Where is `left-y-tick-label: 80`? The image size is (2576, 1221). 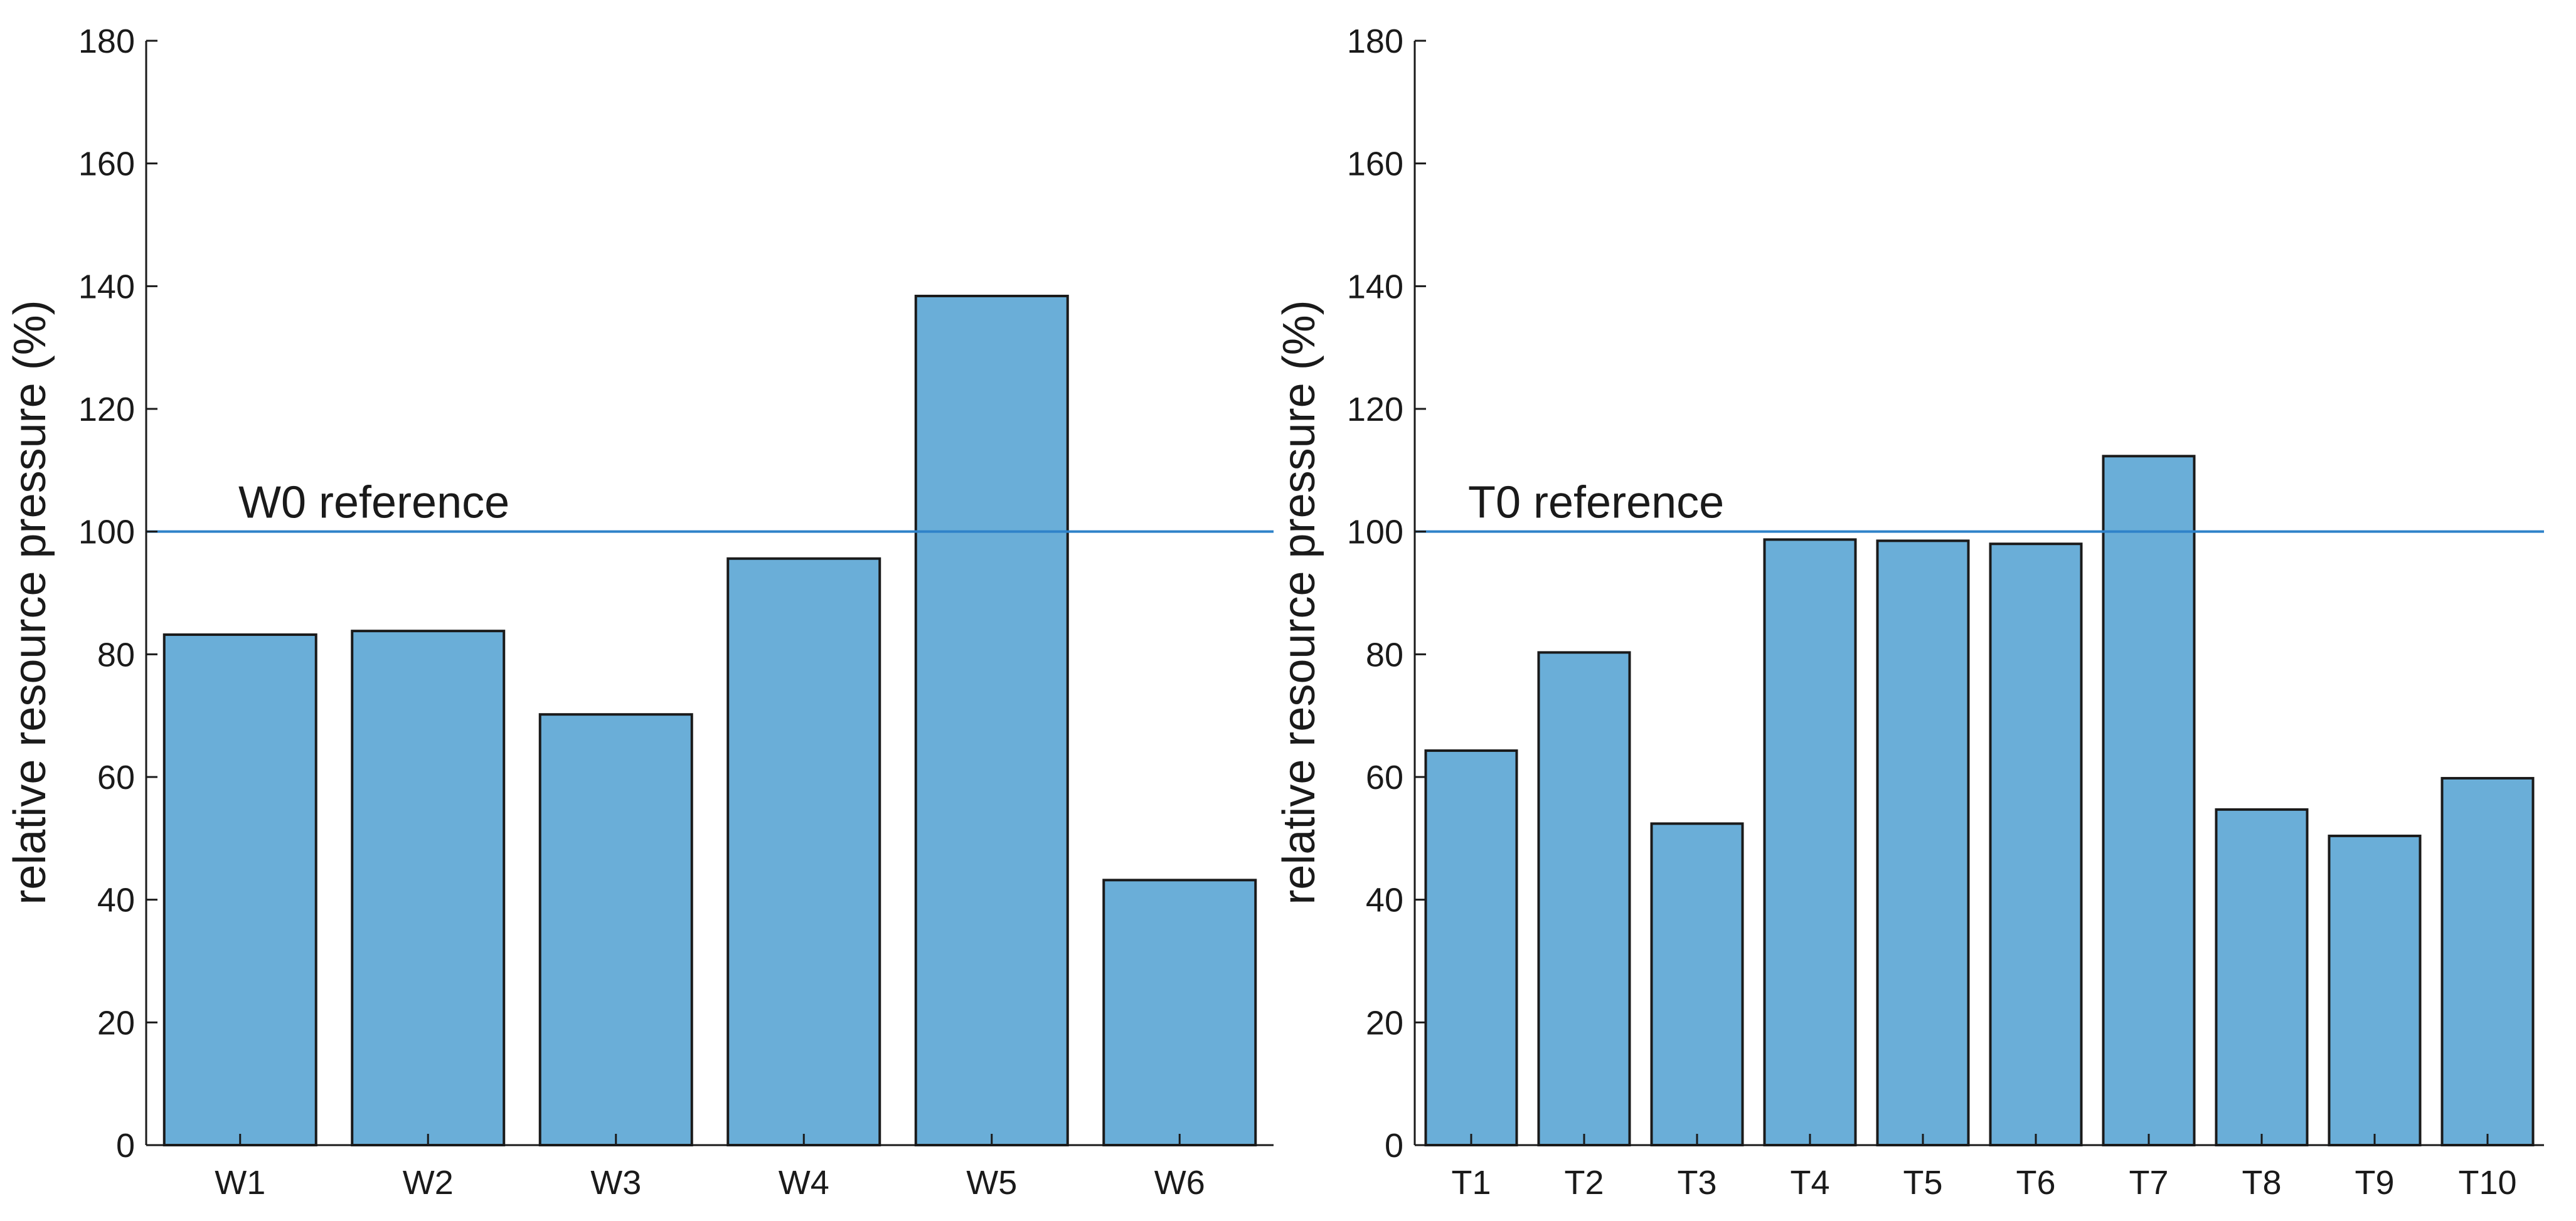 left-y-tick-label: 80 is located at coordinates (116, 655).